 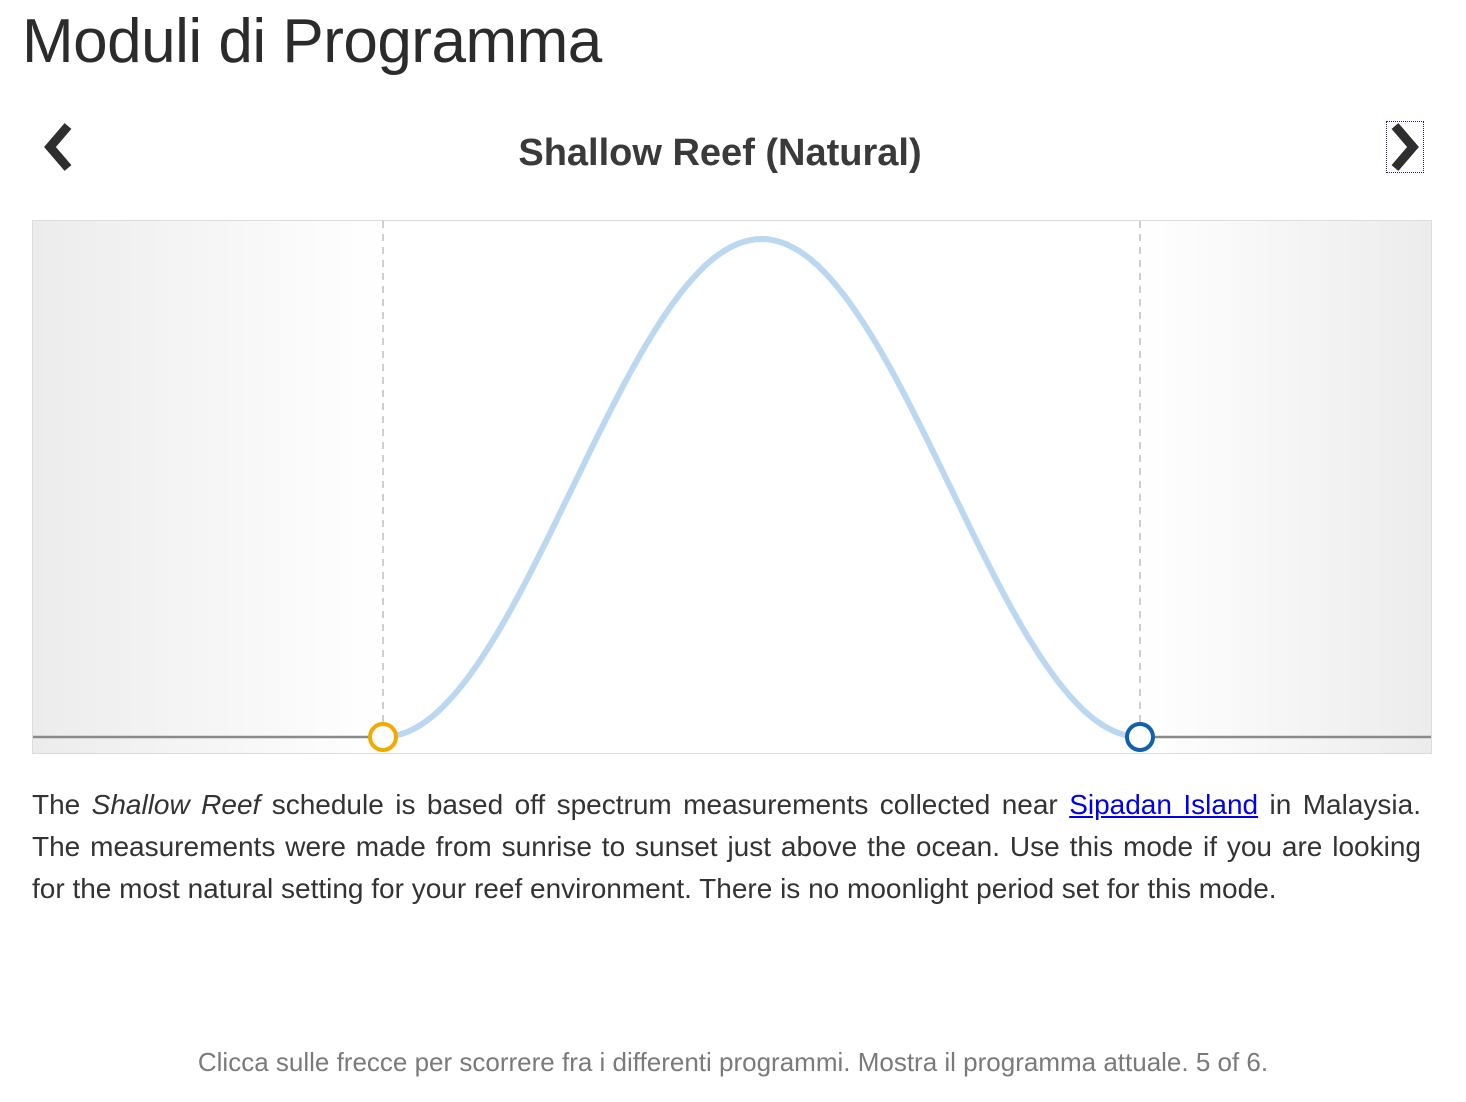 I want to click on chevron-left-icon, so click(x=58, y=147).